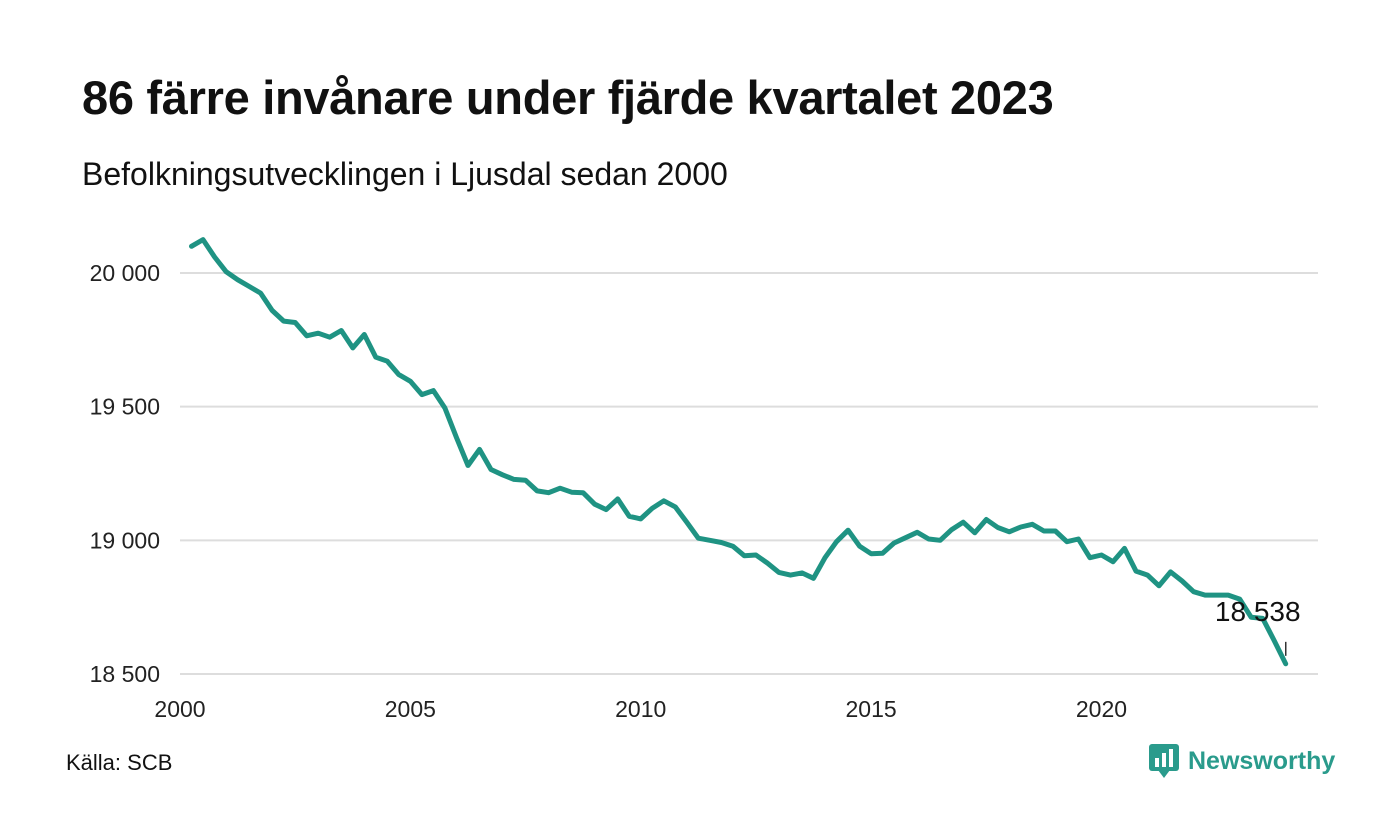  I want to click on x-axis-ticks: 2000 2005 2010 2015 2020, so click(640, 709).